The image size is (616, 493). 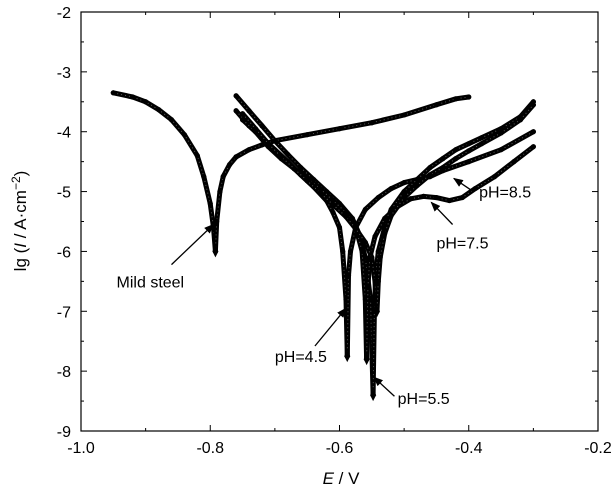 What do you see at coordinates (210, 448) in the screenshot?
I see `x-tick-label: -0.8` at bounding box center [210, 448].